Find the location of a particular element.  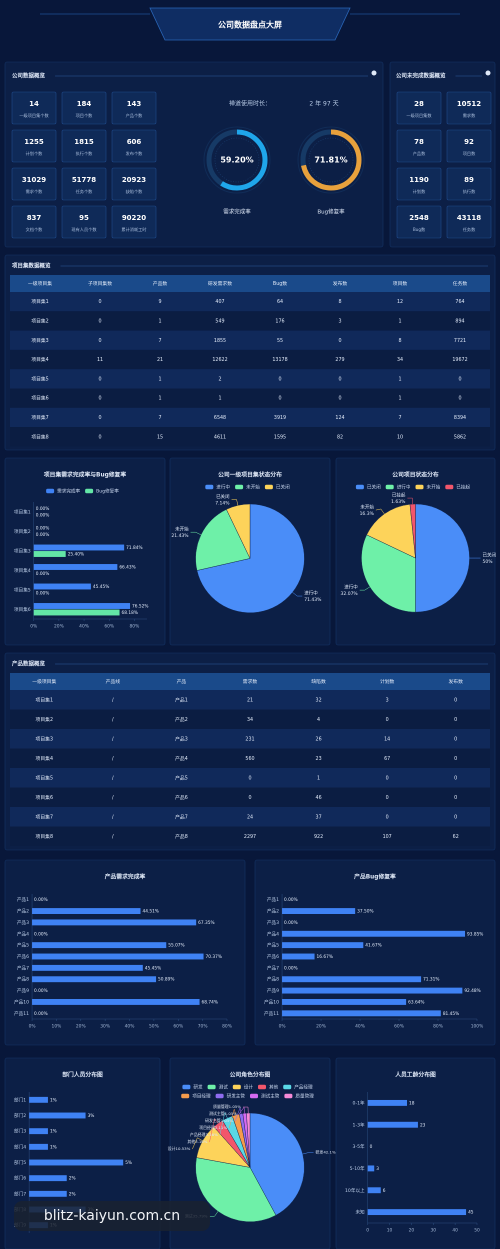

legend-label: 其他 is located at coordinates (274, 1087).